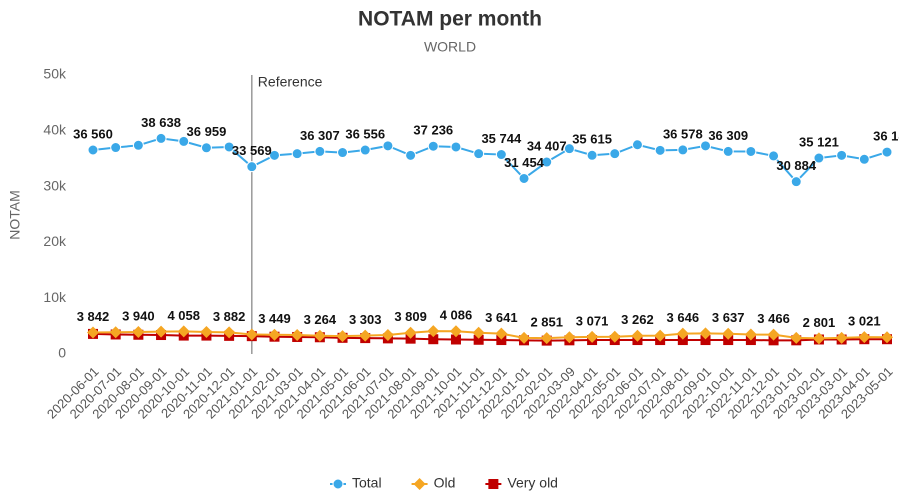 The width and height of the screenshot is (899, 495). Describe the element at coordinates (456, 315) in the screenshot. I see `data-label: 4 086` at that location.